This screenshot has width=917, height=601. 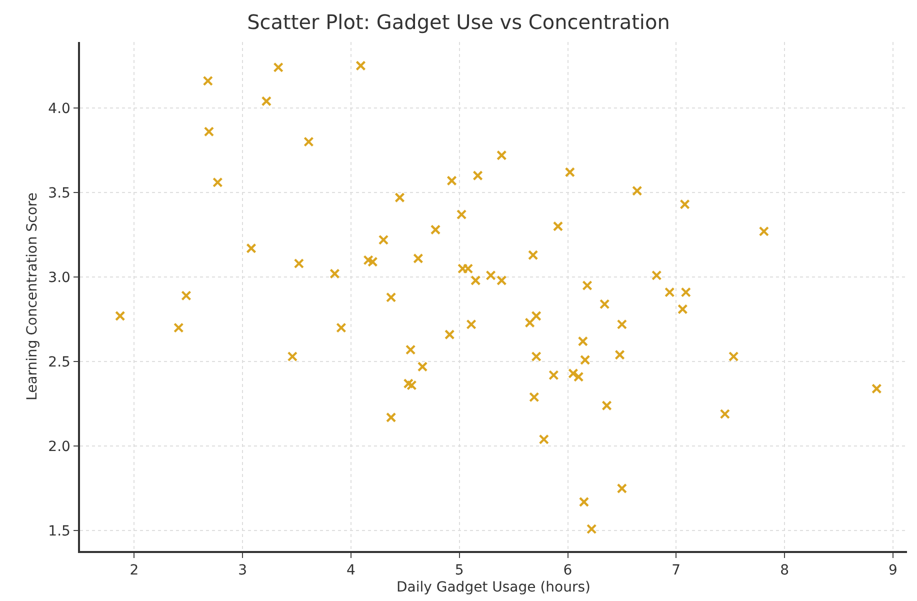 I want to click on y-tick-label: 3.0, so click(x=59, y=278).